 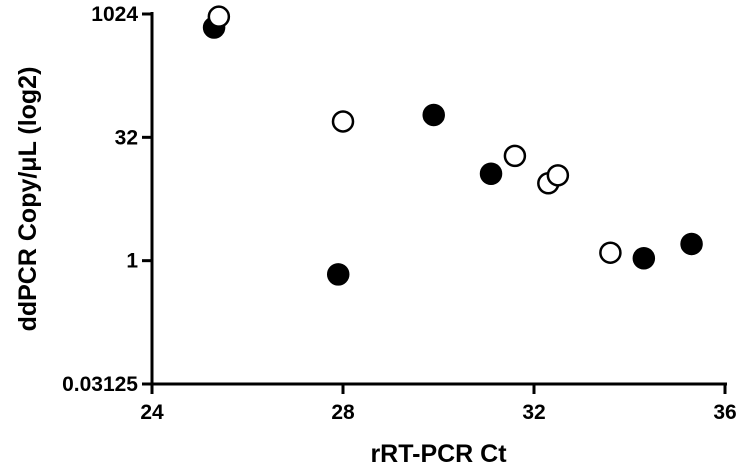 I want to click on y-axis-title: ddPCR Copy/μL (log2), so click(x=28, y=199).